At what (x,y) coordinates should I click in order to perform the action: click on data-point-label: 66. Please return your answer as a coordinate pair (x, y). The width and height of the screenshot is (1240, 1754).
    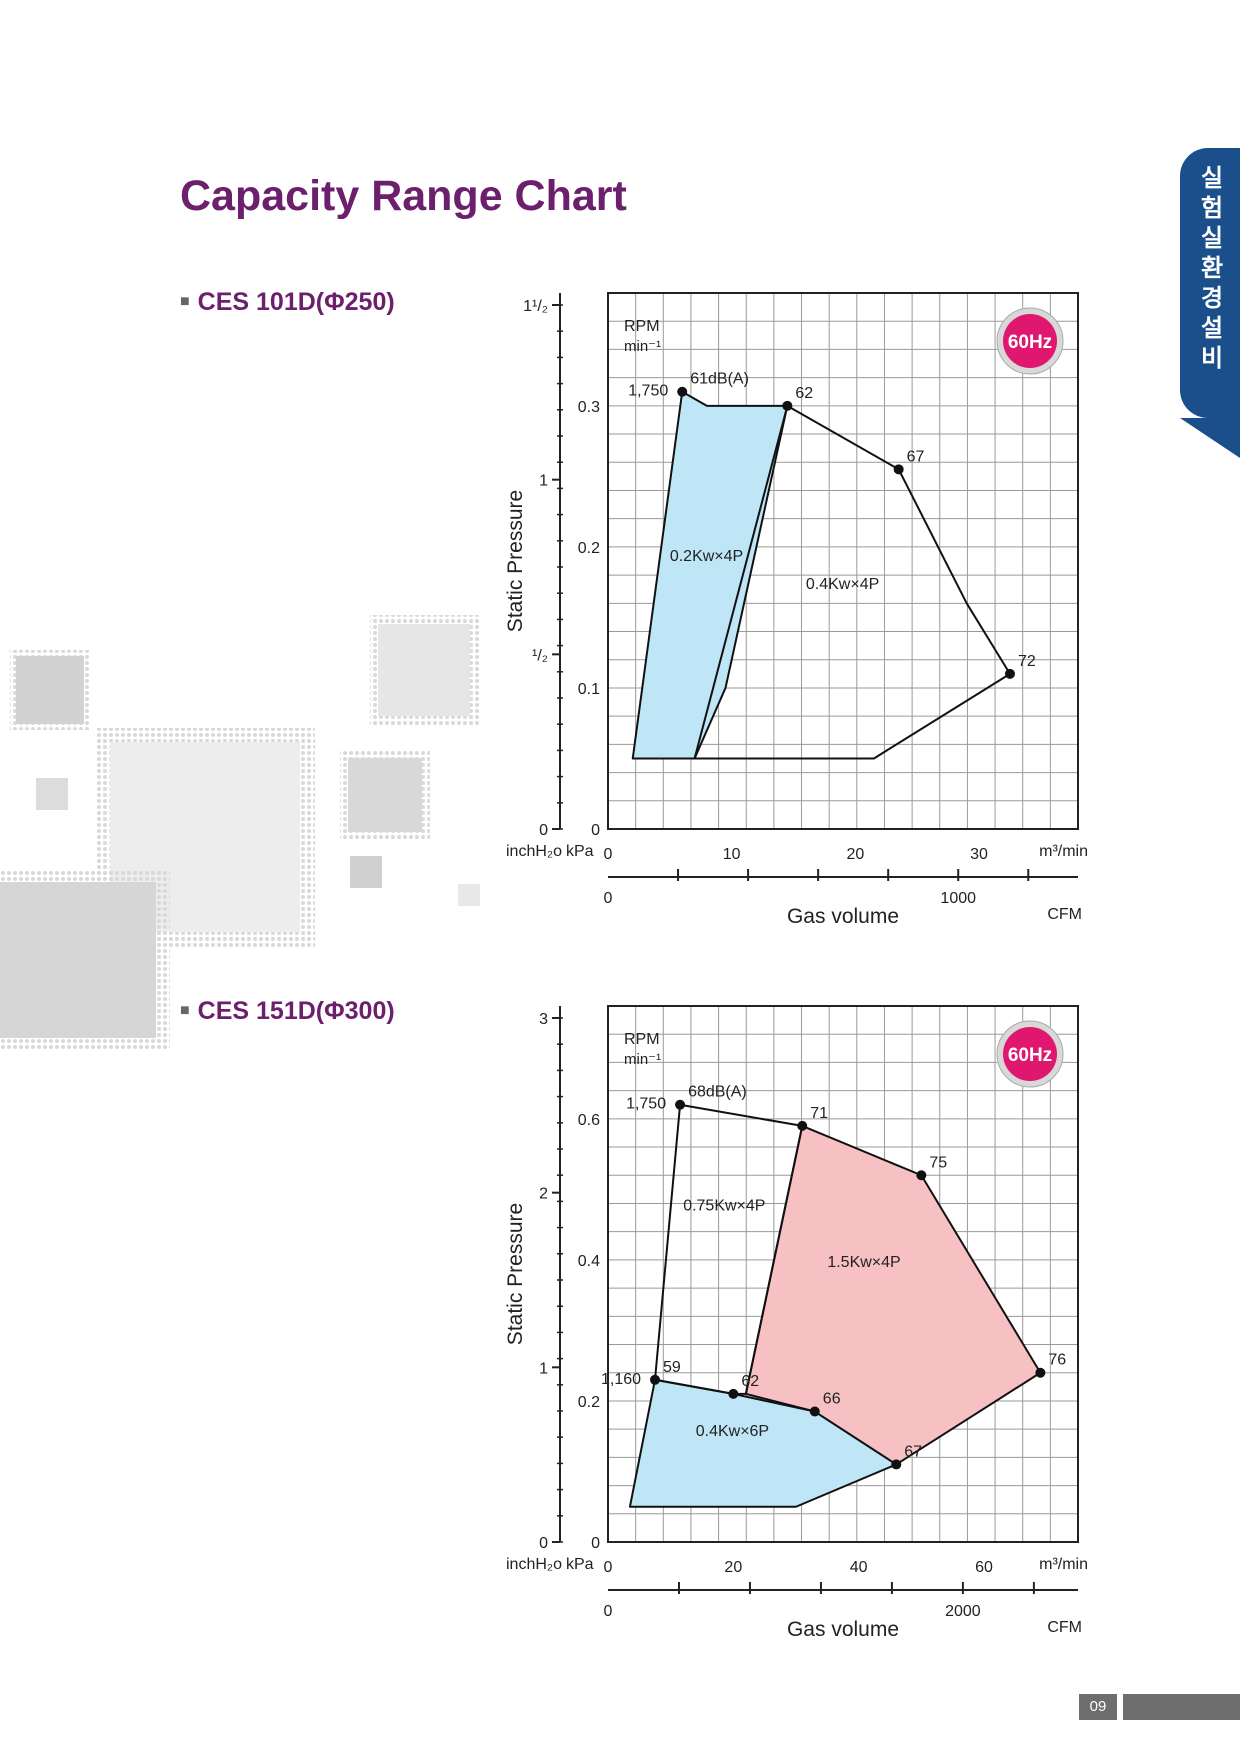
    Looking at the image, I should click on (832, 1399).